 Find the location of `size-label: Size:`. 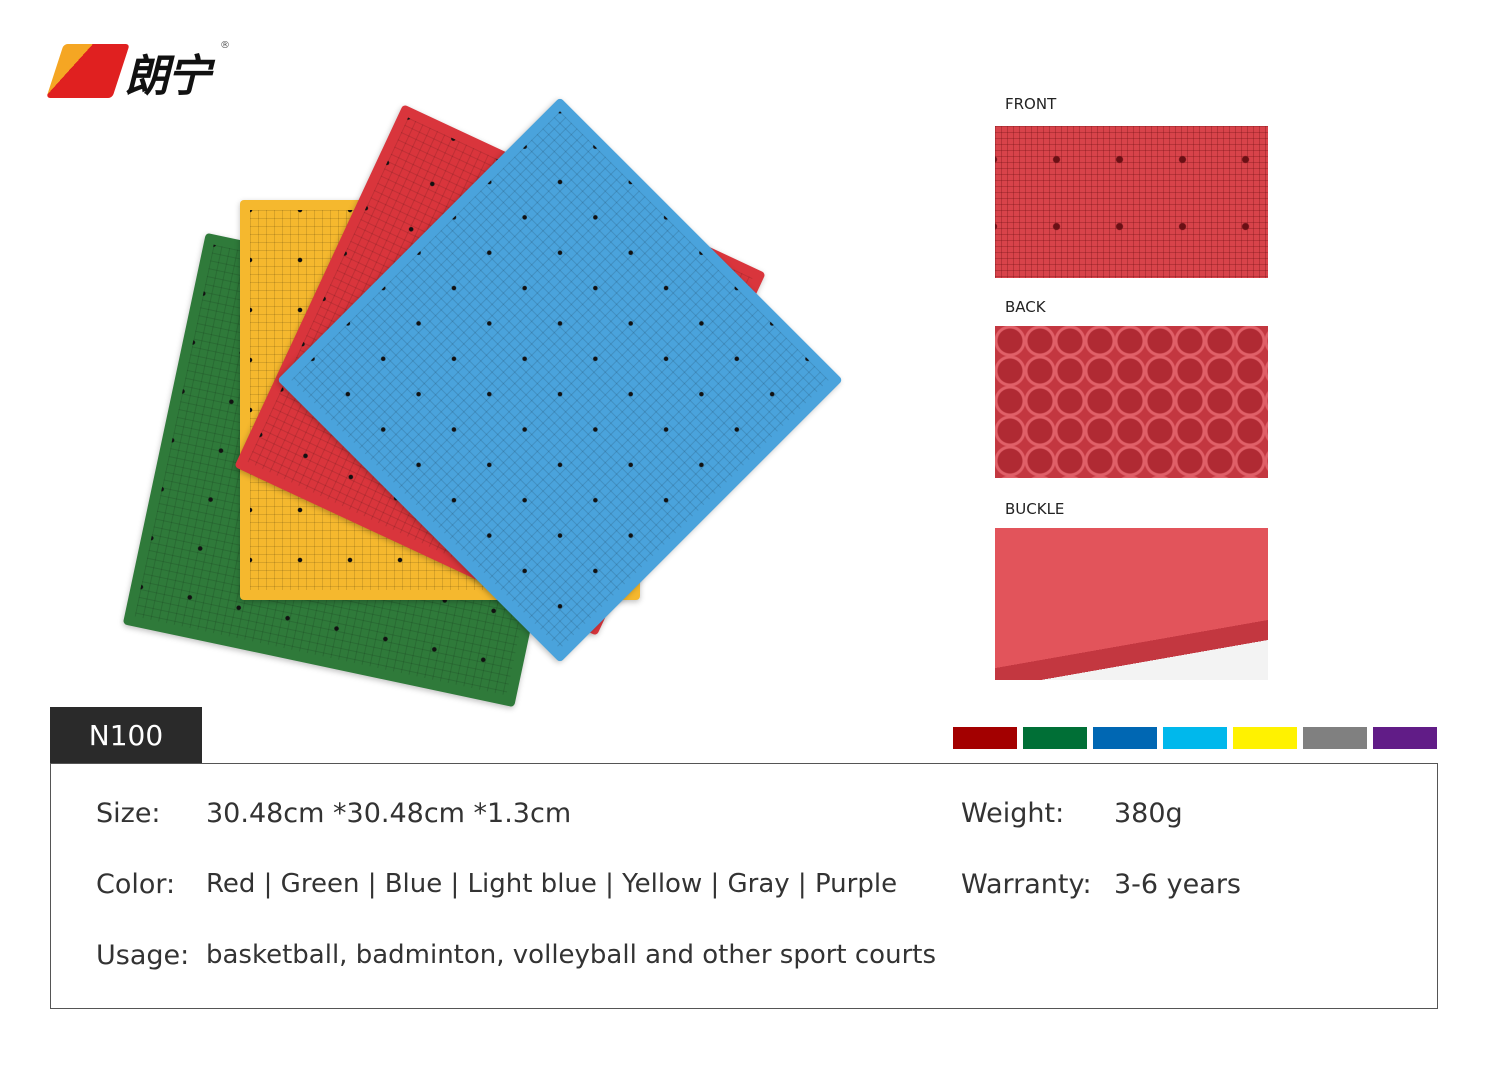

size-label: Size: is located at coordinates (128, 813).